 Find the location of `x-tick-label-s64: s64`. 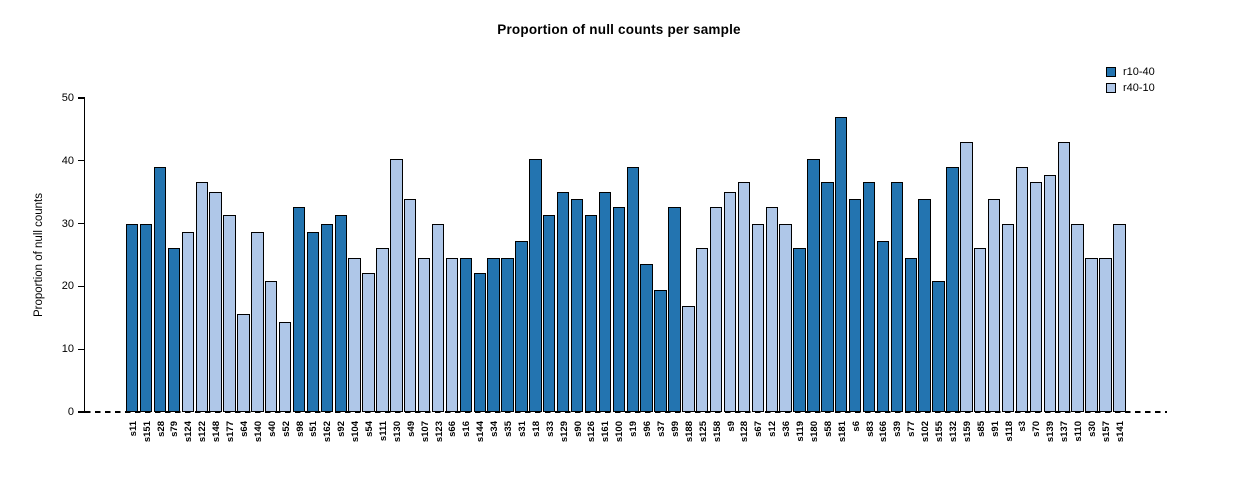

x-tick-label-s64: s64 is located at coordinates (244, 429).